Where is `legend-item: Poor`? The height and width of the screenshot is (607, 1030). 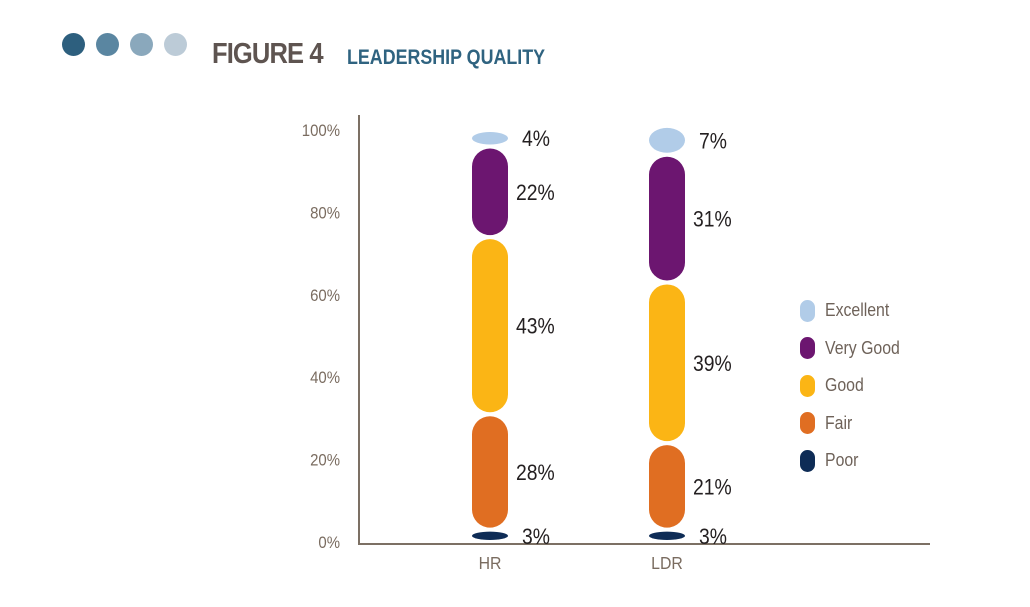
legend-item: Poor is located at coordinates (855, 461).